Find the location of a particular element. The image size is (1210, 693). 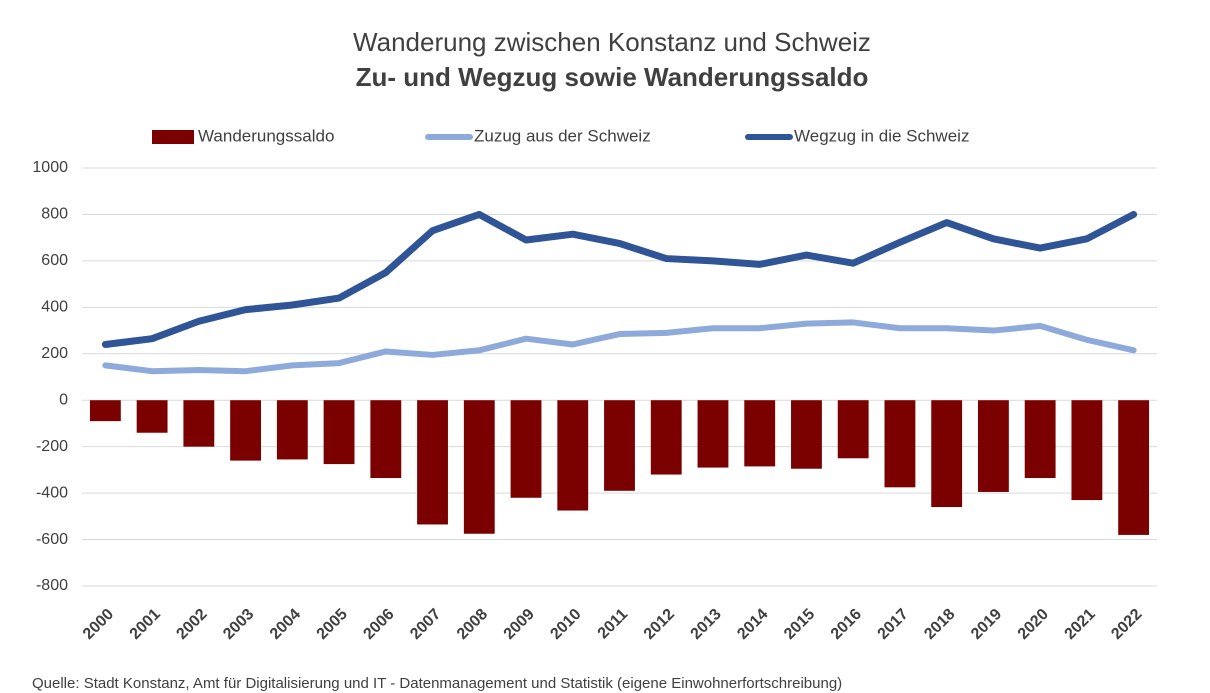

x-tick-label: 2008 is located at coordinates (472, 624).